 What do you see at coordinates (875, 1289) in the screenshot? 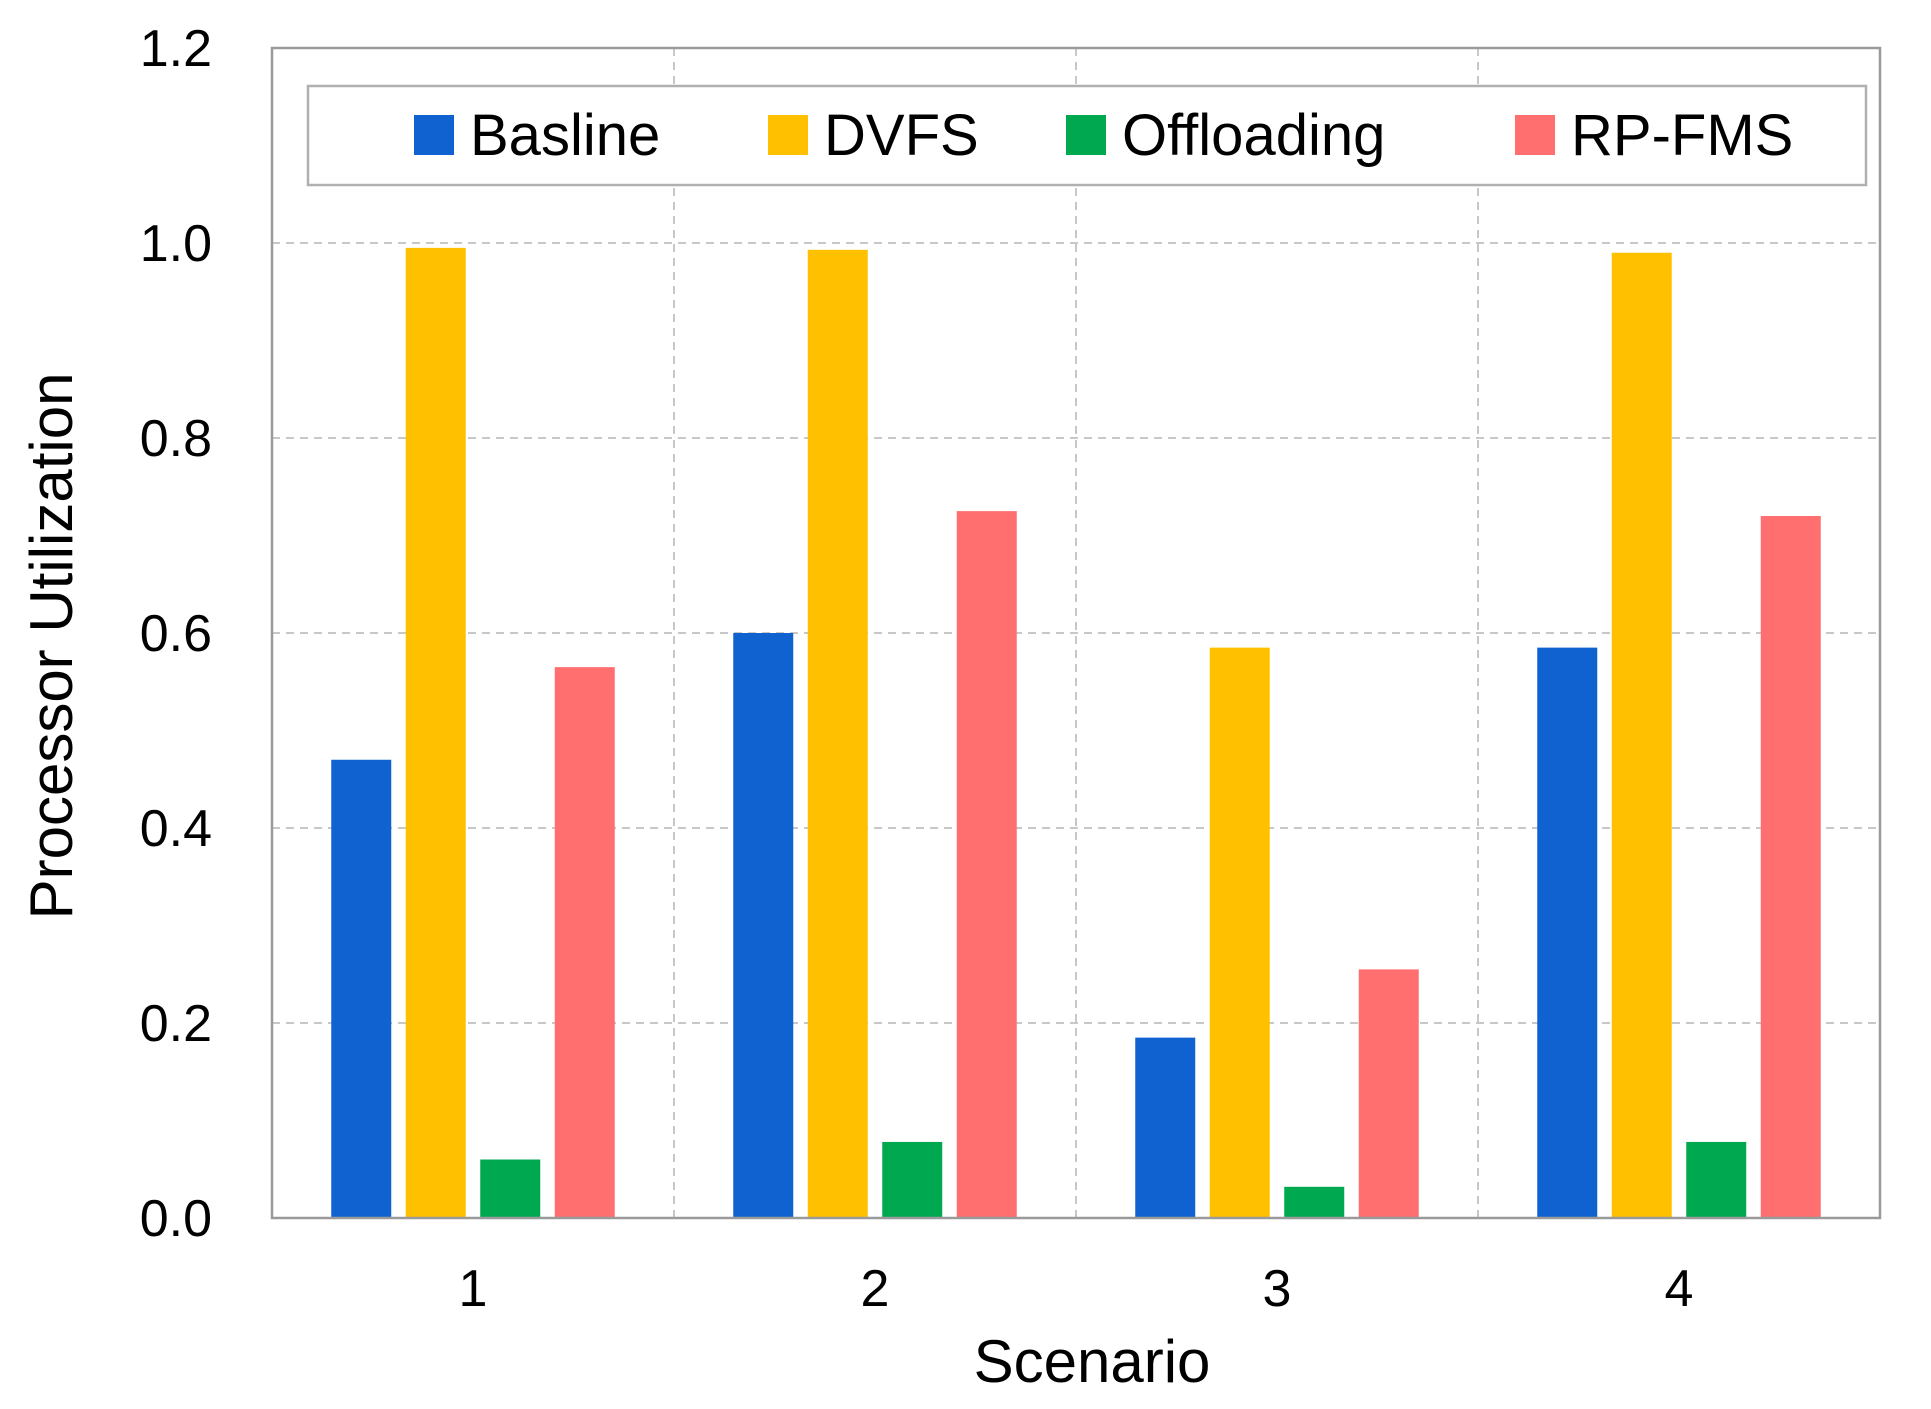
I see `x-tick-label: 2` at bounding box center [875, 1289].